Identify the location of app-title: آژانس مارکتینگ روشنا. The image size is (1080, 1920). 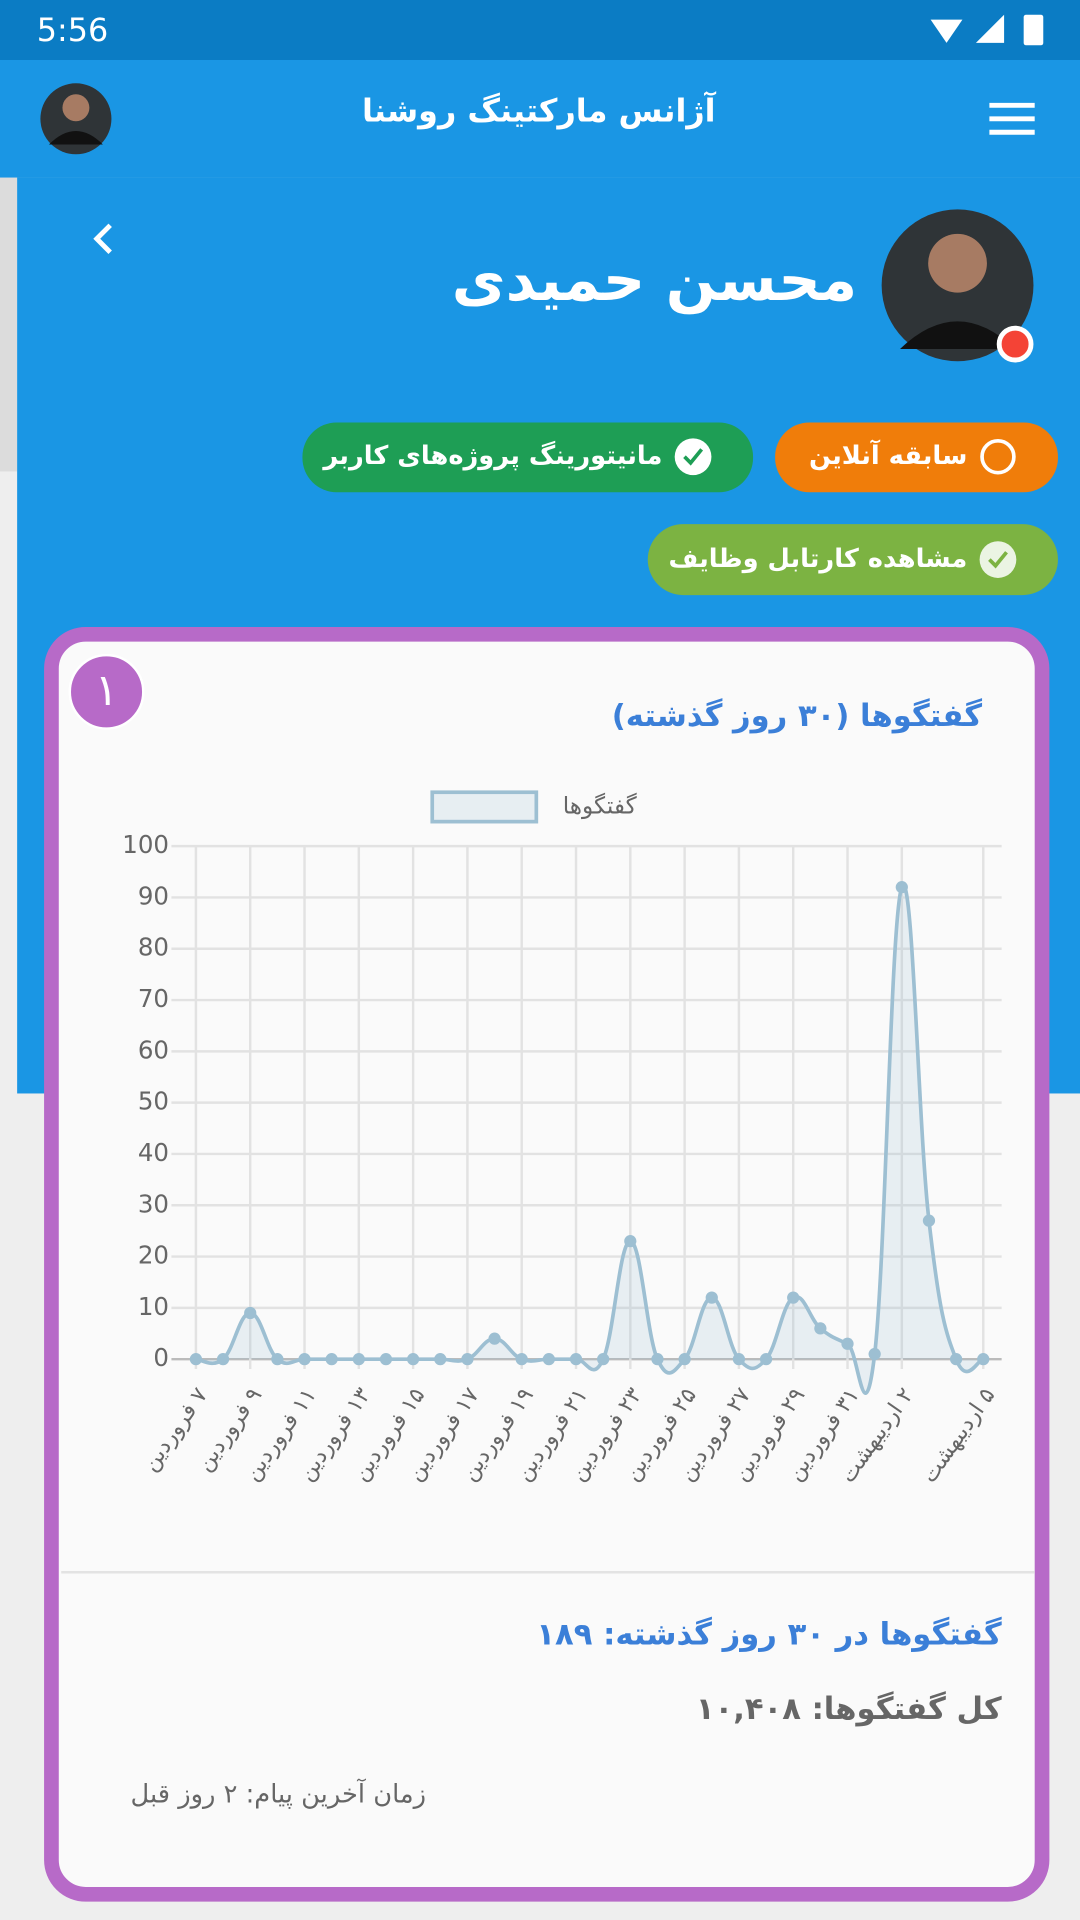
(539, 110).